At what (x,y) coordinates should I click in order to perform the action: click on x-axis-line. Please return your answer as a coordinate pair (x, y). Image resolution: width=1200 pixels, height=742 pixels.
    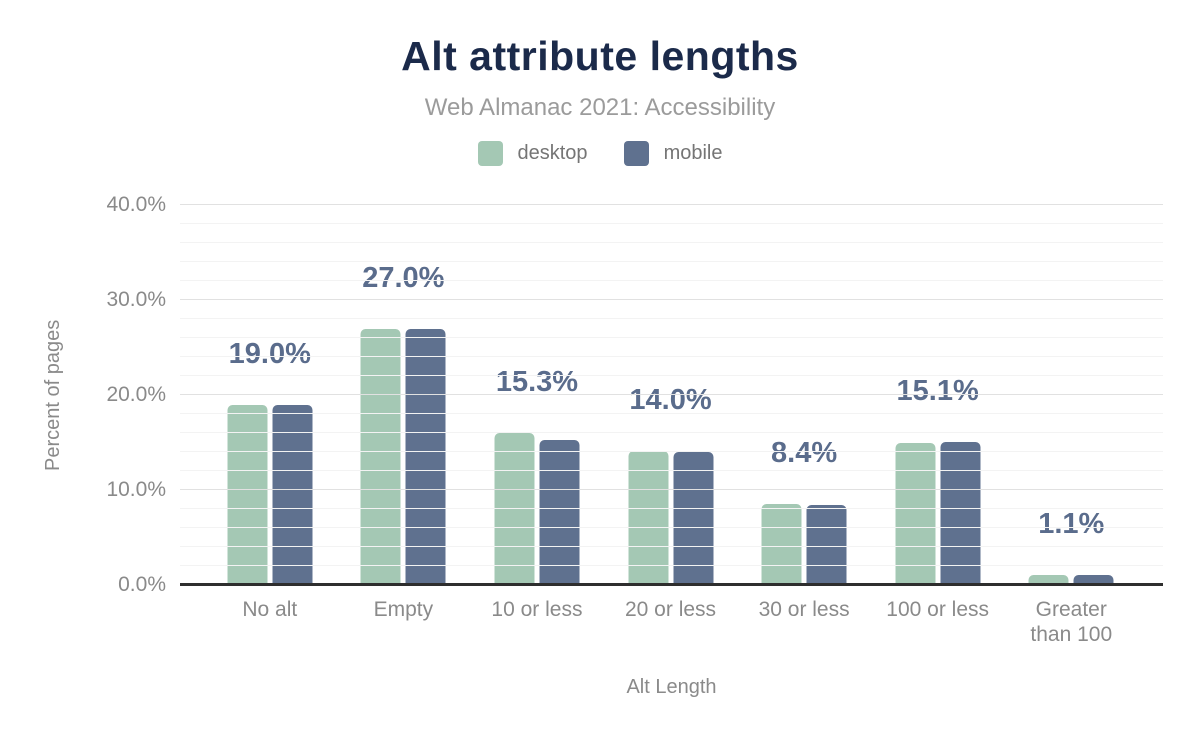
    Looking at the image, I should click on (671, 584).